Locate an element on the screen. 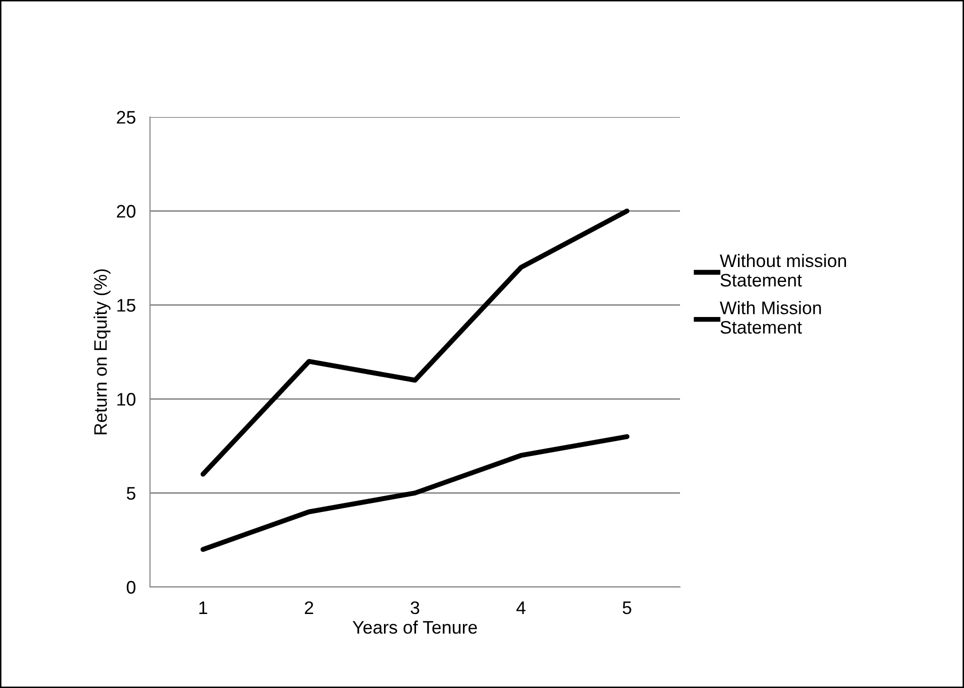  x-tick-label: 2 is located at coordinates (309, 607).